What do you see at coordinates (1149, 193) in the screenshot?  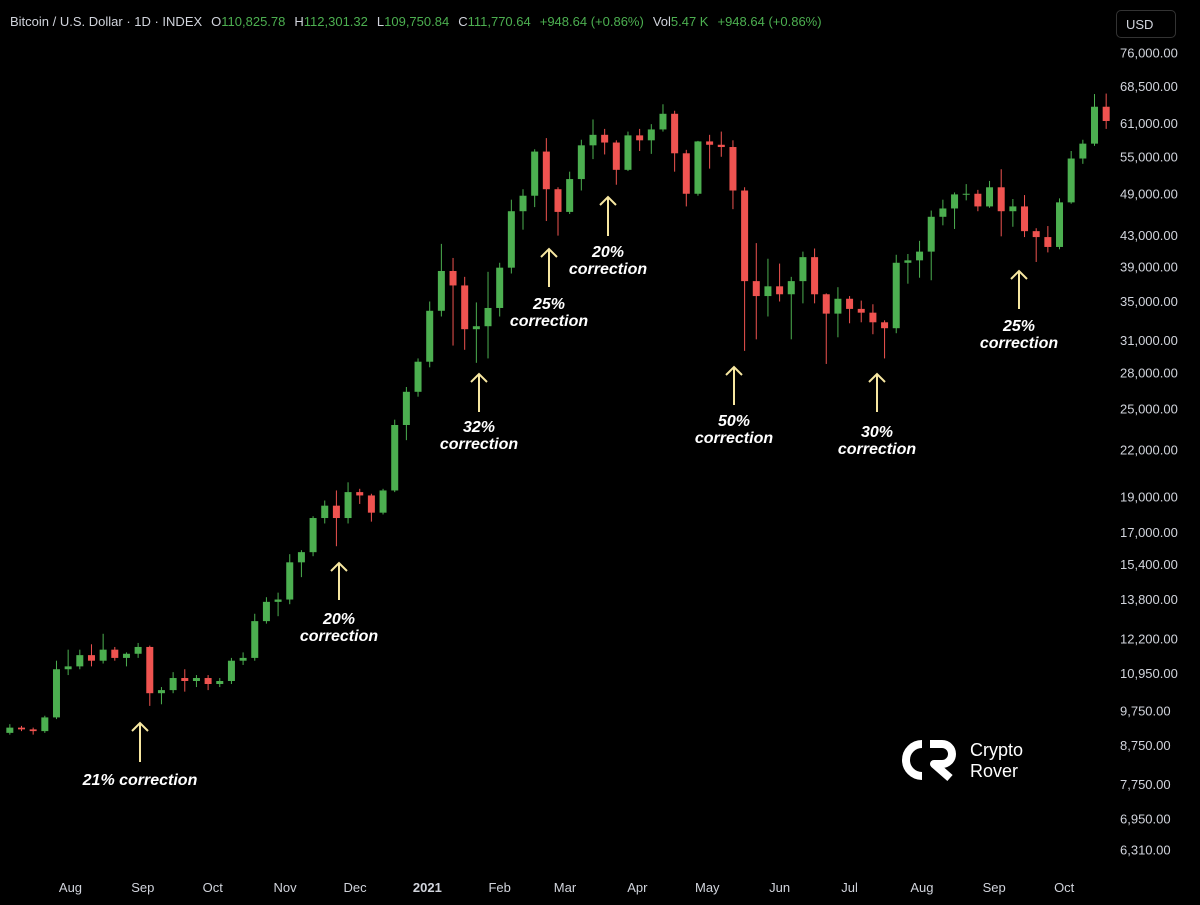 I see `y-tick-label: 49,000.00` at bounding box center [1149, 193].